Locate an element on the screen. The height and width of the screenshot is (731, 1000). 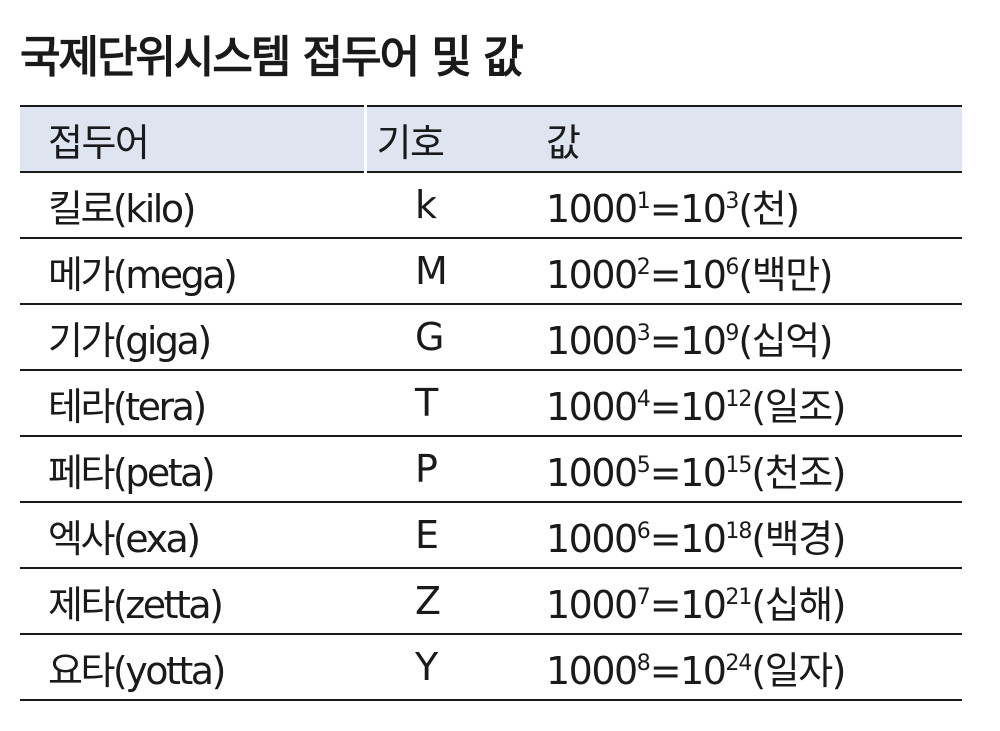
prefix-cell: 메가(mega) is located at coordinates (192, 271).